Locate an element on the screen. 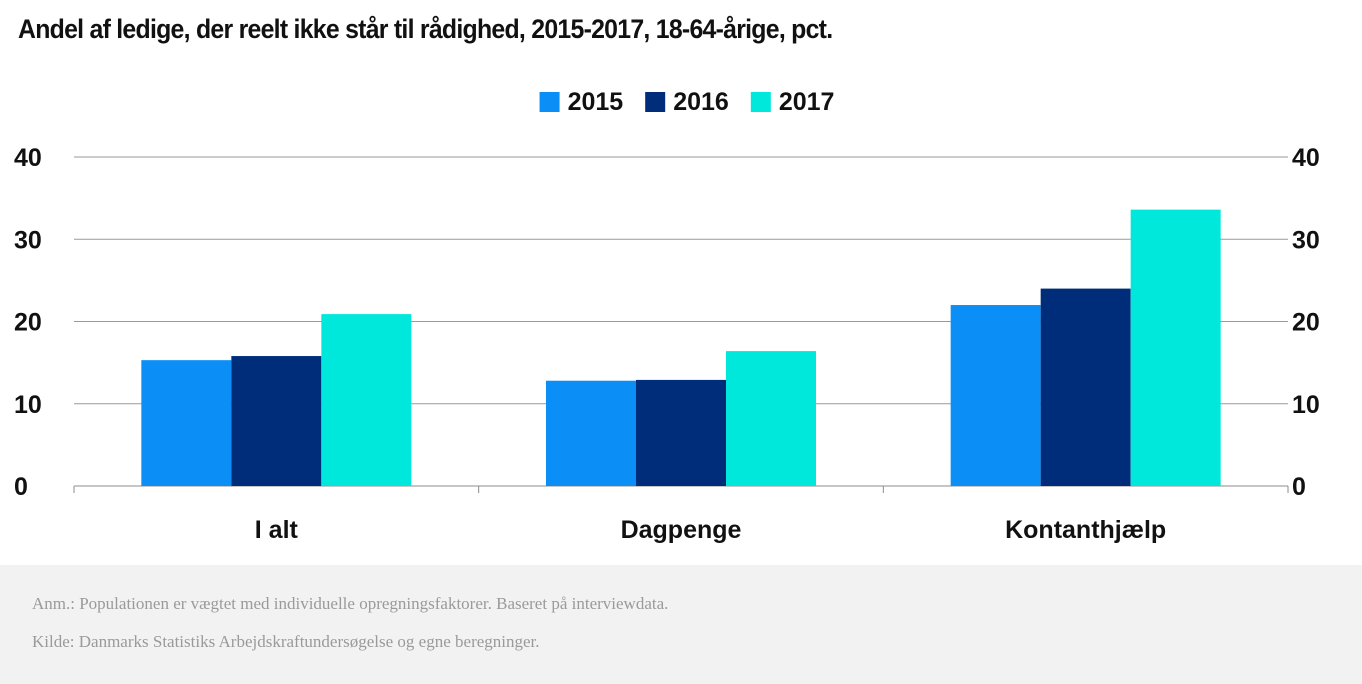 This screenshot has height=684, width=1362. bar-2016-dagpenge is located at coordinates (681, 432).